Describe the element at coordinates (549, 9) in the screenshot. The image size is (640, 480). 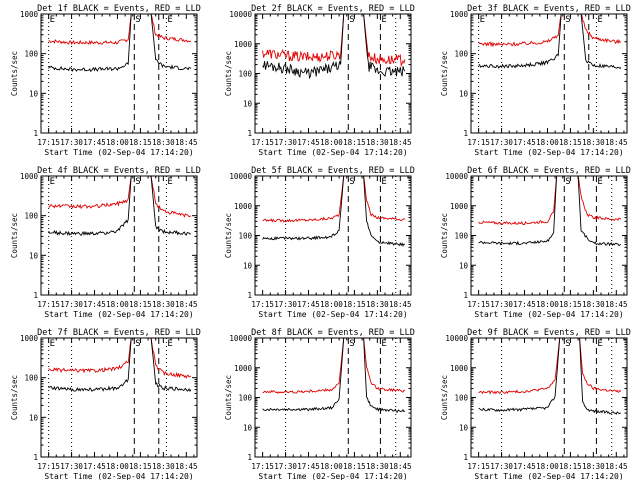
I see `panel-title: Det 3f BLACK = Events, RED = LLD` at that location.